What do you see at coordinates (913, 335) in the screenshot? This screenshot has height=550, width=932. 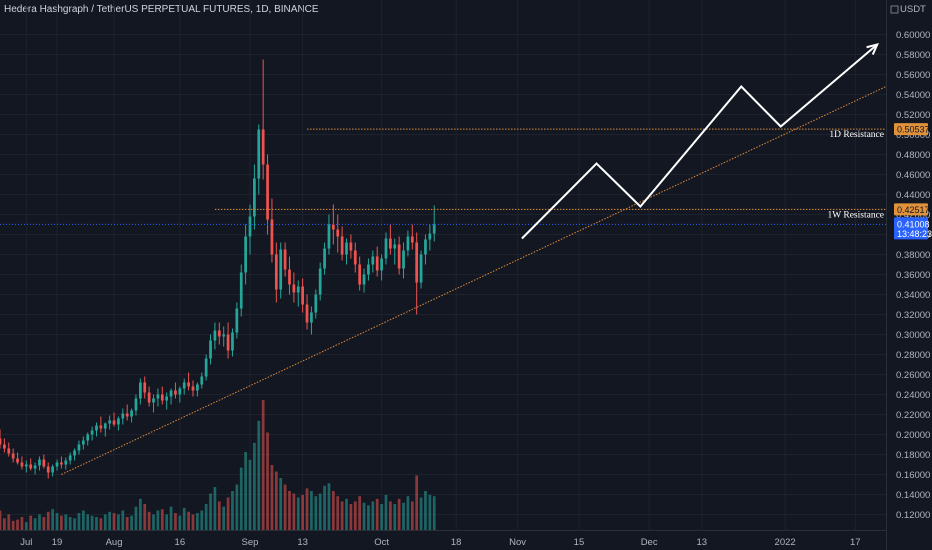 I see `price-tick-label: 0.30000` at bounding box center [913, 335].